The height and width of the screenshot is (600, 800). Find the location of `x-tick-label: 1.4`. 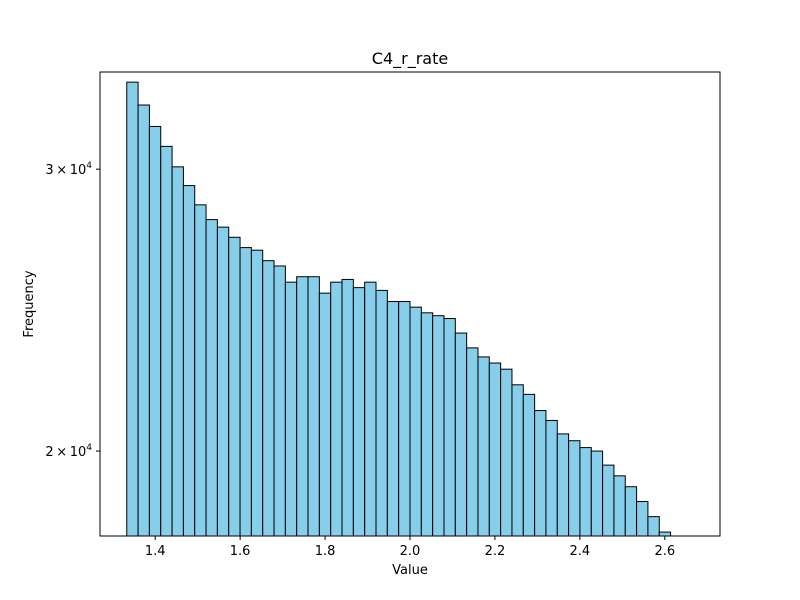

x-tick-label: 1.4 is located at coordinates (155, 551).